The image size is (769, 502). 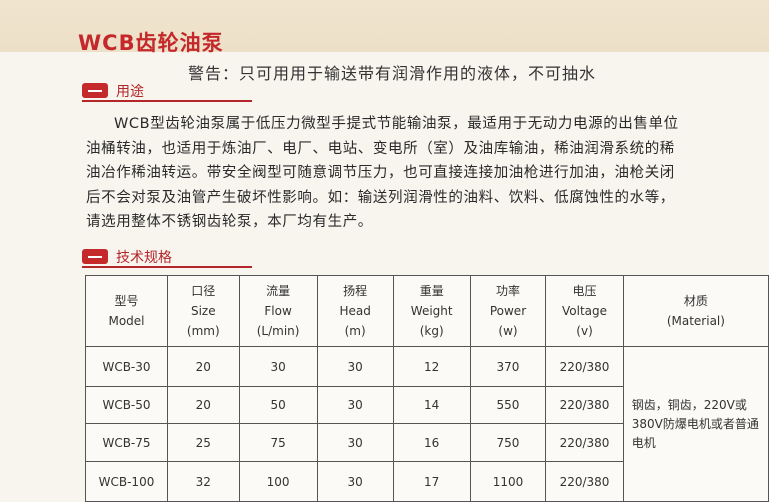 What do you see at coordinates (584, 331) in the screenshot?
I see `header-text: (v)` at bounding box center [584, 331].